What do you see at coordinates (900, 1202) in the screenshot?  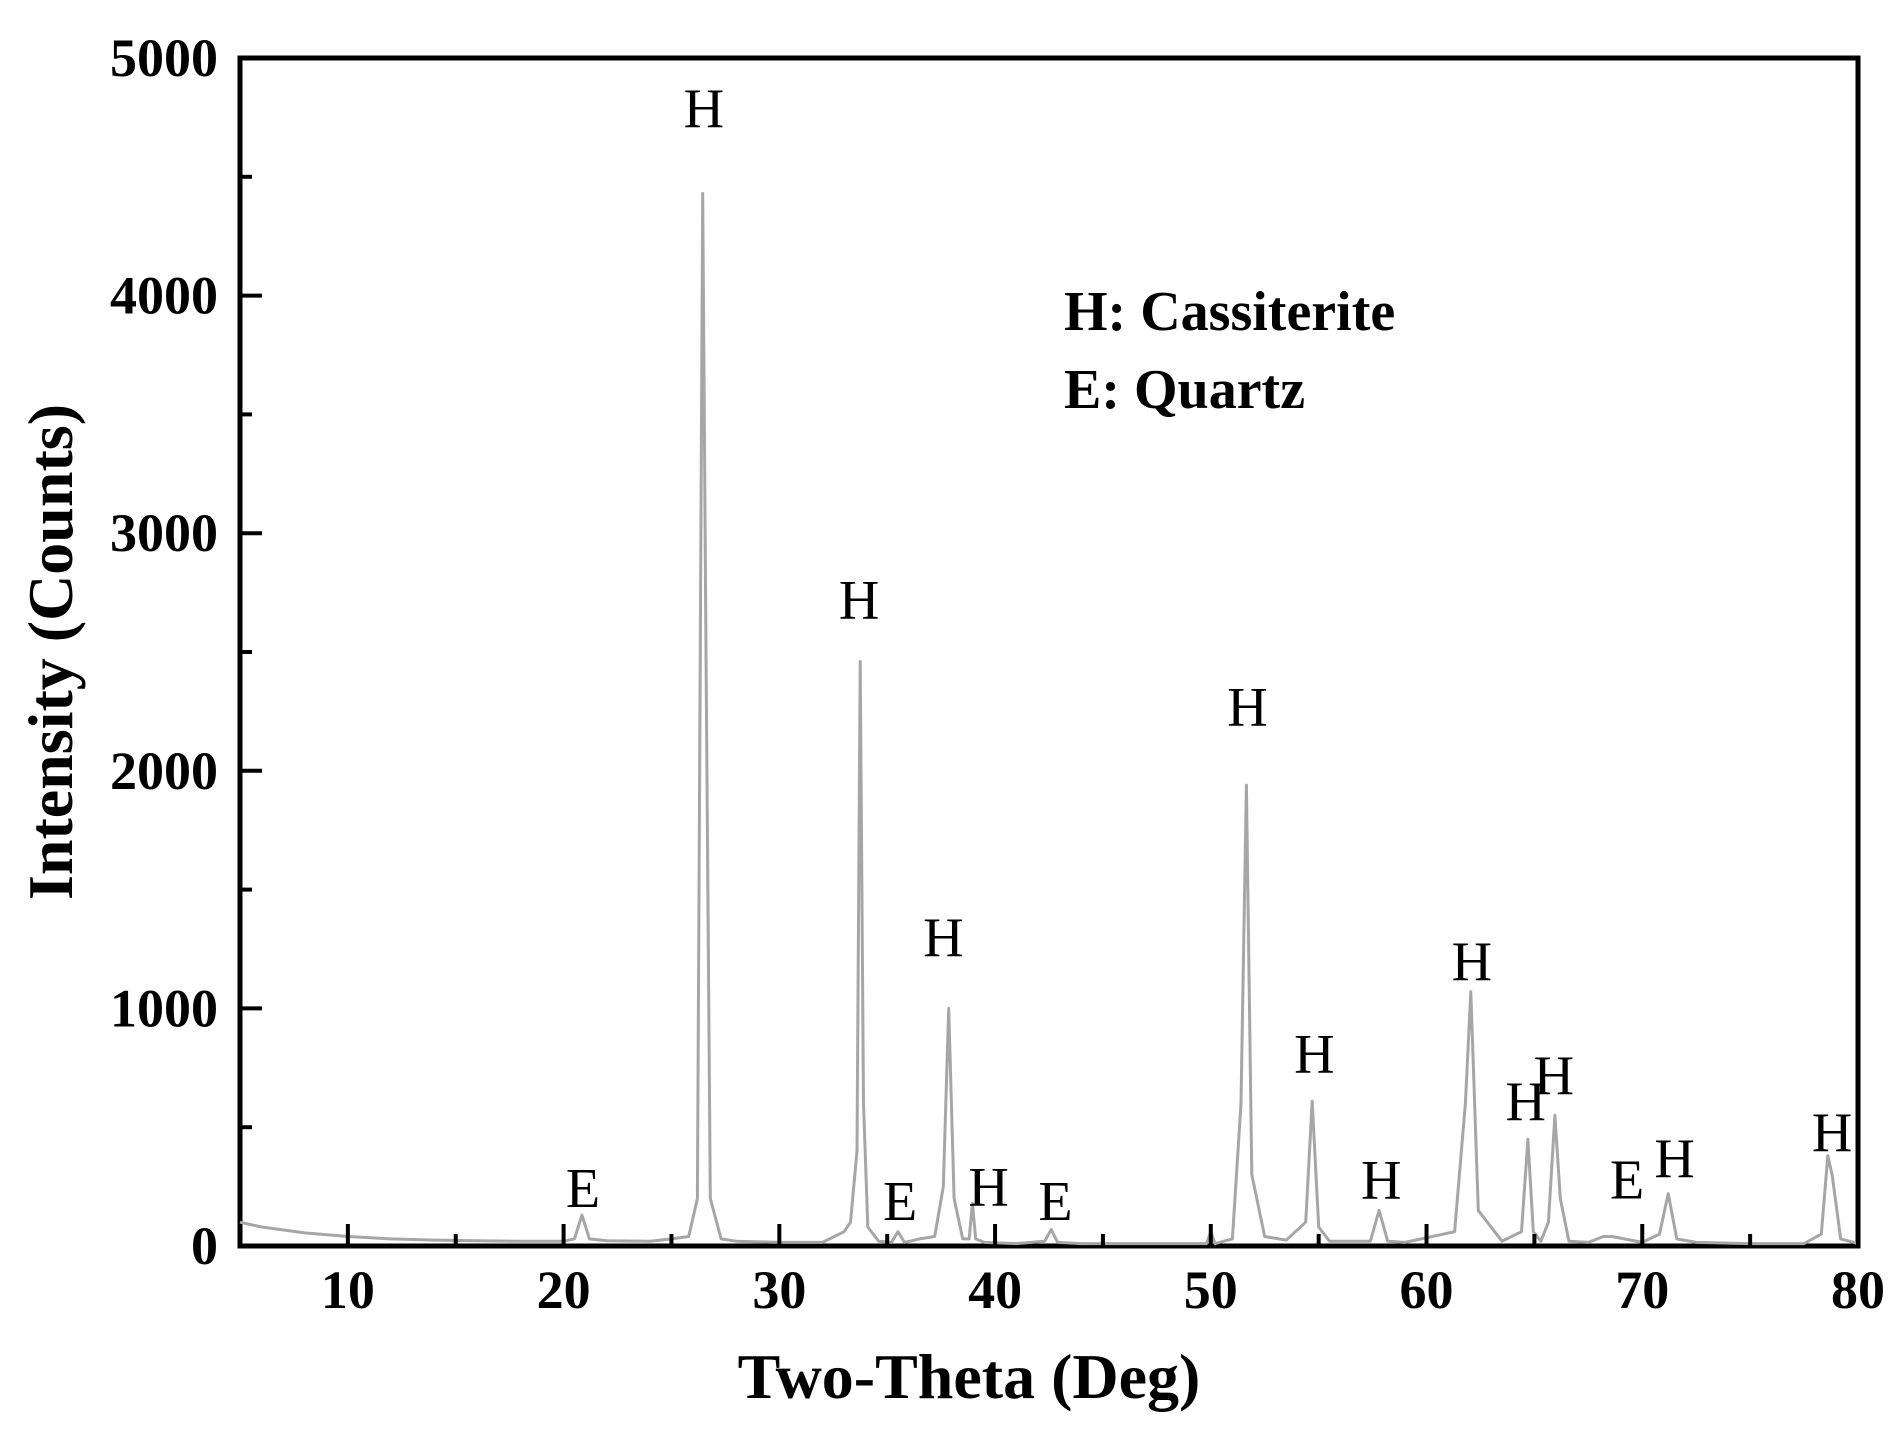 I see `peak-label-3: E` at bounding box center [900, 1202].